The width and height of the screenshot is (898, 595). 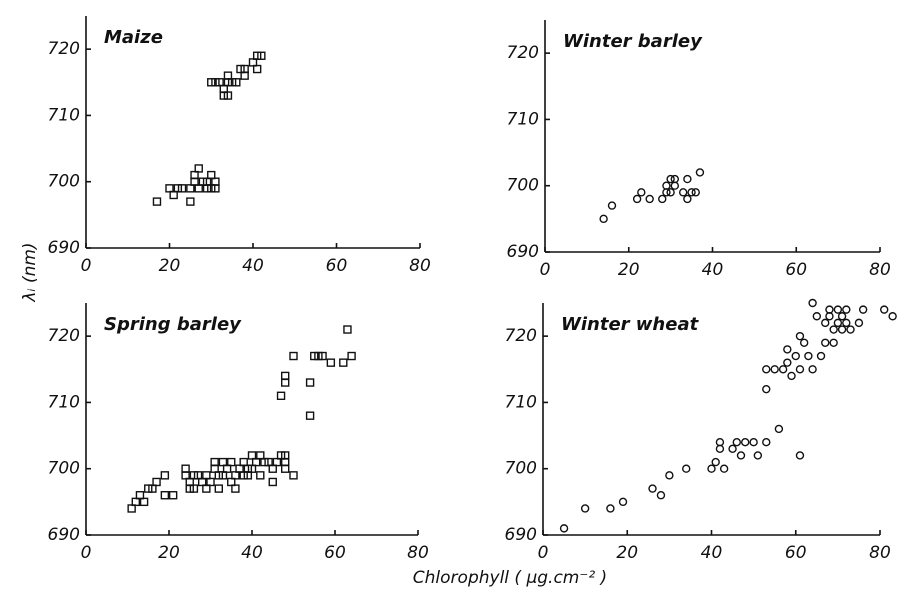 What do you see at coordinates (30, 272) in the screenshot?
I see `y-axis-label: λᵢ (nm)` at bounding box center [30, 272].